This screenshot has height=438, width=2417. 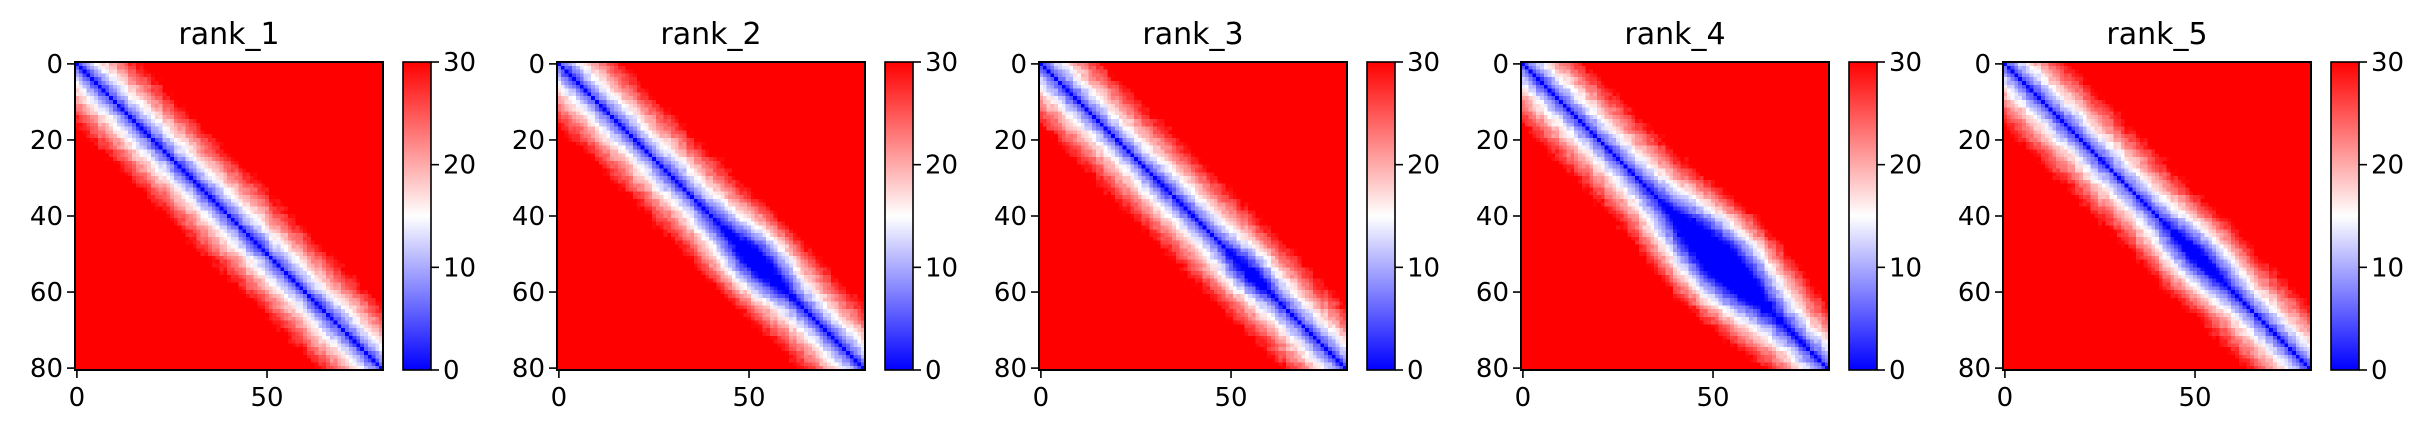 What do you see at coordinates (228, 34) in the screenshot?
I see `panel-title: rank_1` at bounding box center [228, 34].